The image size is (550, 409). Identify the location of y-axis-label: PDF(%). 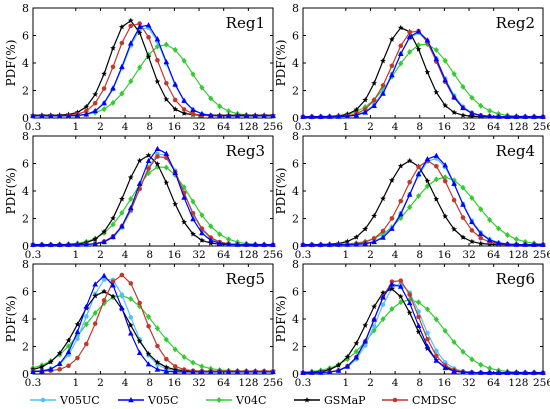
(281, 63).